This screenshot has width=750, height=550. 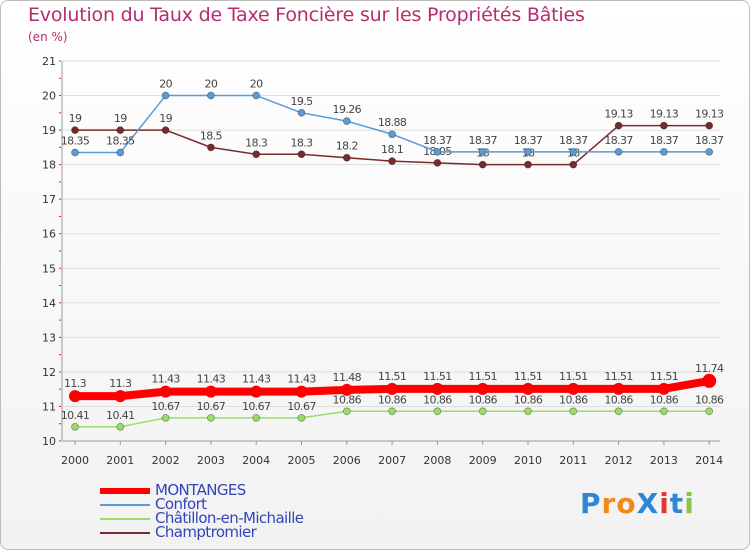 What do you see at coordinates (75, 460) in the screenshot?
I see `x-tick-label: 2000` at bounding box center [75, 460].